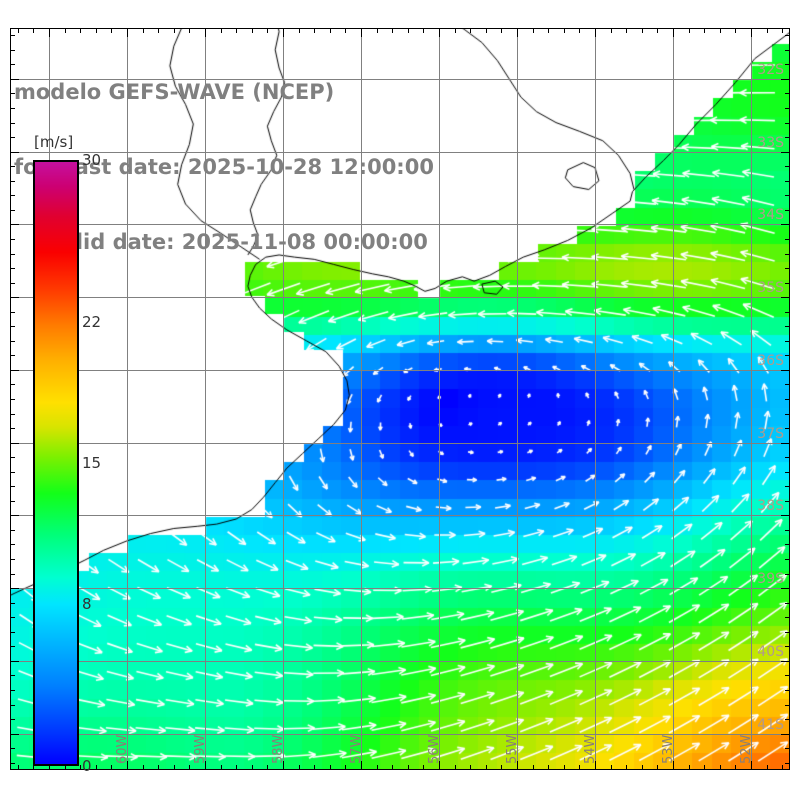  What do you see at coordinates (92, 463) in the screenshot?
I see `colorbar-tick-label: 15` at bounding box center [92, 463].